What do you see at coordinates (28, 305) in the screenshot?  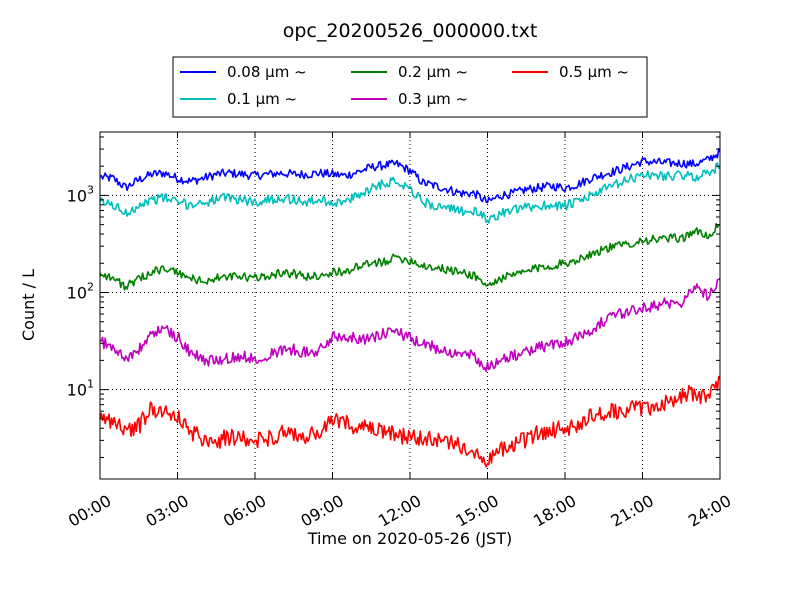 I see `y-axis-label: Count / L` at bounding box center [28, 305].